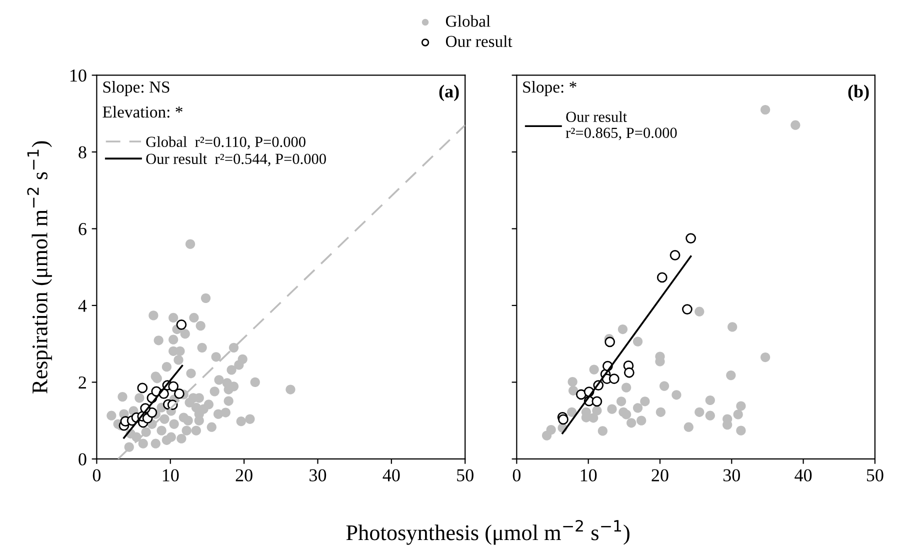 The image size is (921, 549). Describe the element at coordinates (488, 532) in the screenshot. I see `x-axis-title: Photosynthesis (μmol m$^{−2}$ s$^{−1}$)` at that location.